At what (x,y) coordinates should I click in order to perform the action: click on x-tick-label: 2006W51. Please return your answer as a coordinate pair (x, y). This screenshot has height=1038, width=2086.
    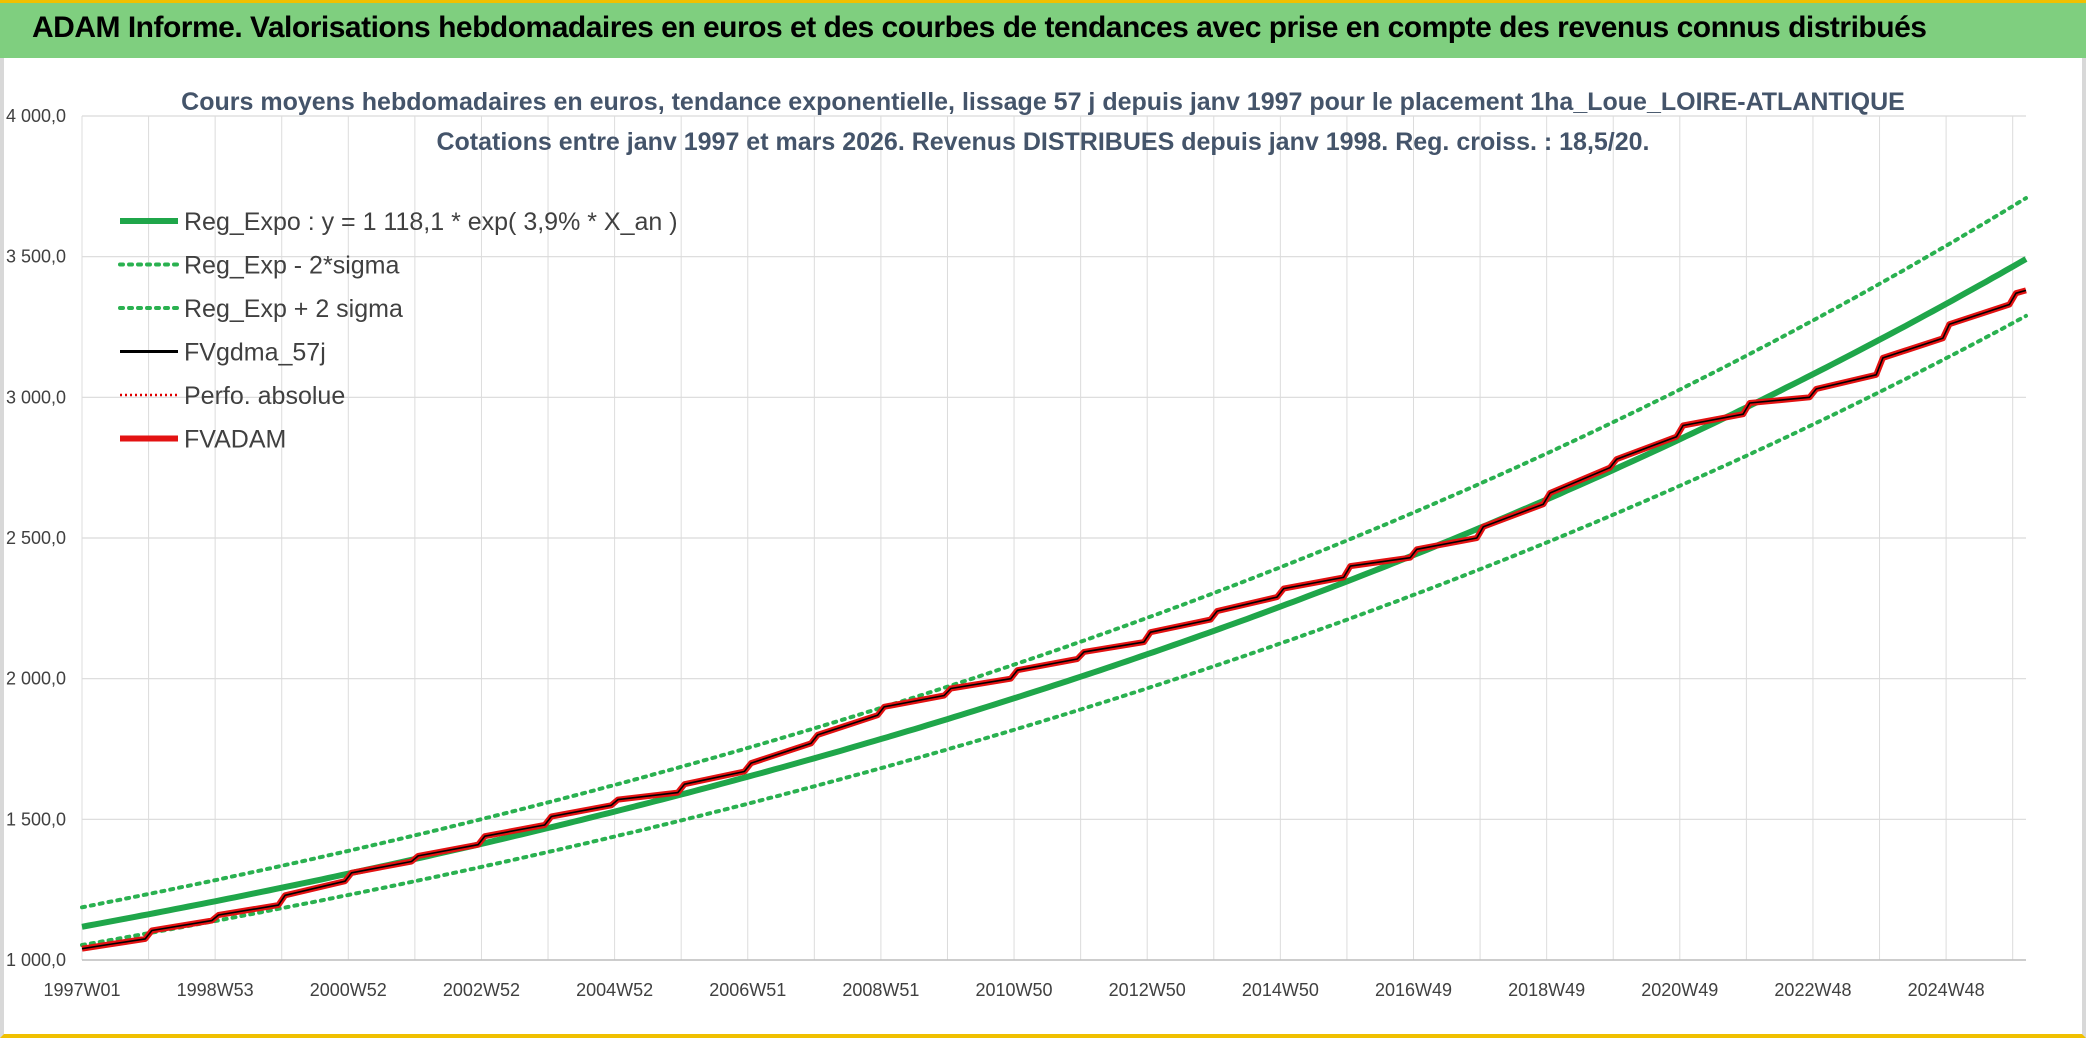
    Looking at the image, I should click on (747, 990).